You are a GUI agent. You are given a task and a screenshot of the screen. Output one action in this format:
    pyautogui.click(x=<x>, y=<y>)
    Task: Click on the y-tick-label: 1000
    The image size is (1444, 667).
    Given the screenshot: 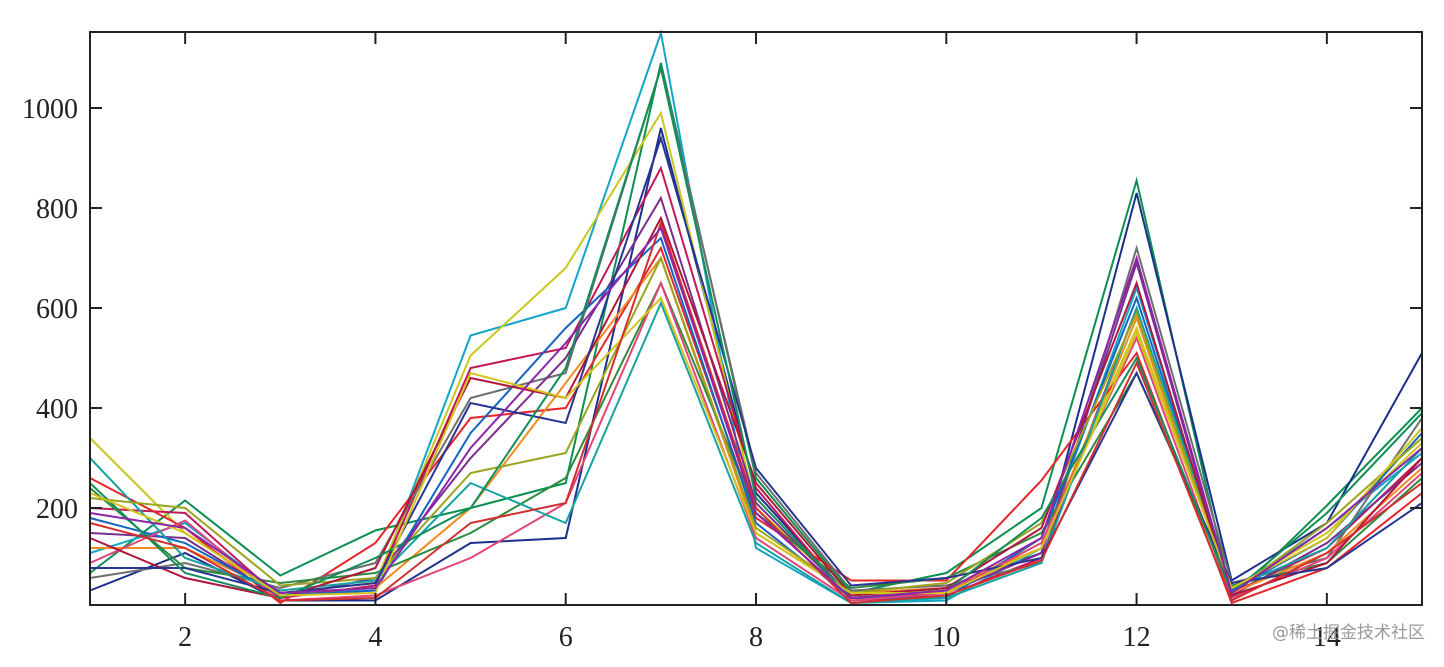 What is the action you would take?
    pyautogui.click(x=50, y=109)
    